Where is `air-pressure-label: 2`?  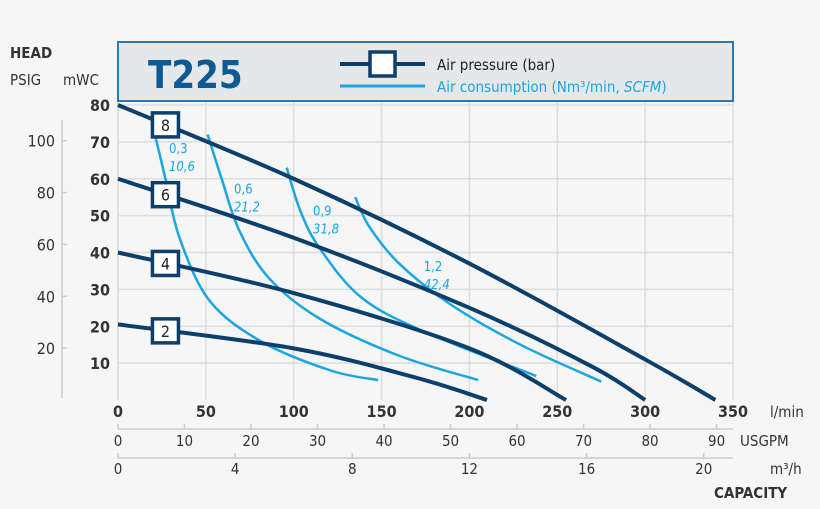 air-pressure-label: 2 is located at coordinates (165, 331).